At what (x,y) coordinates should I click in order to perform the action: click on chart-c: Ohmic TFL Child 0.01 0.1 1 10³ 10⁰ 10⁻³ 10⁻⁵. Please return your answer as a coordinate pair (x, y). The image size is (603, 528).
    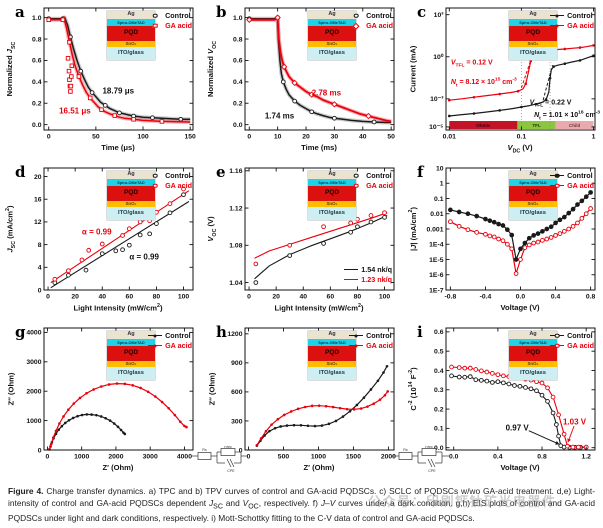
    Looking at the image, I should click on (512, 74).